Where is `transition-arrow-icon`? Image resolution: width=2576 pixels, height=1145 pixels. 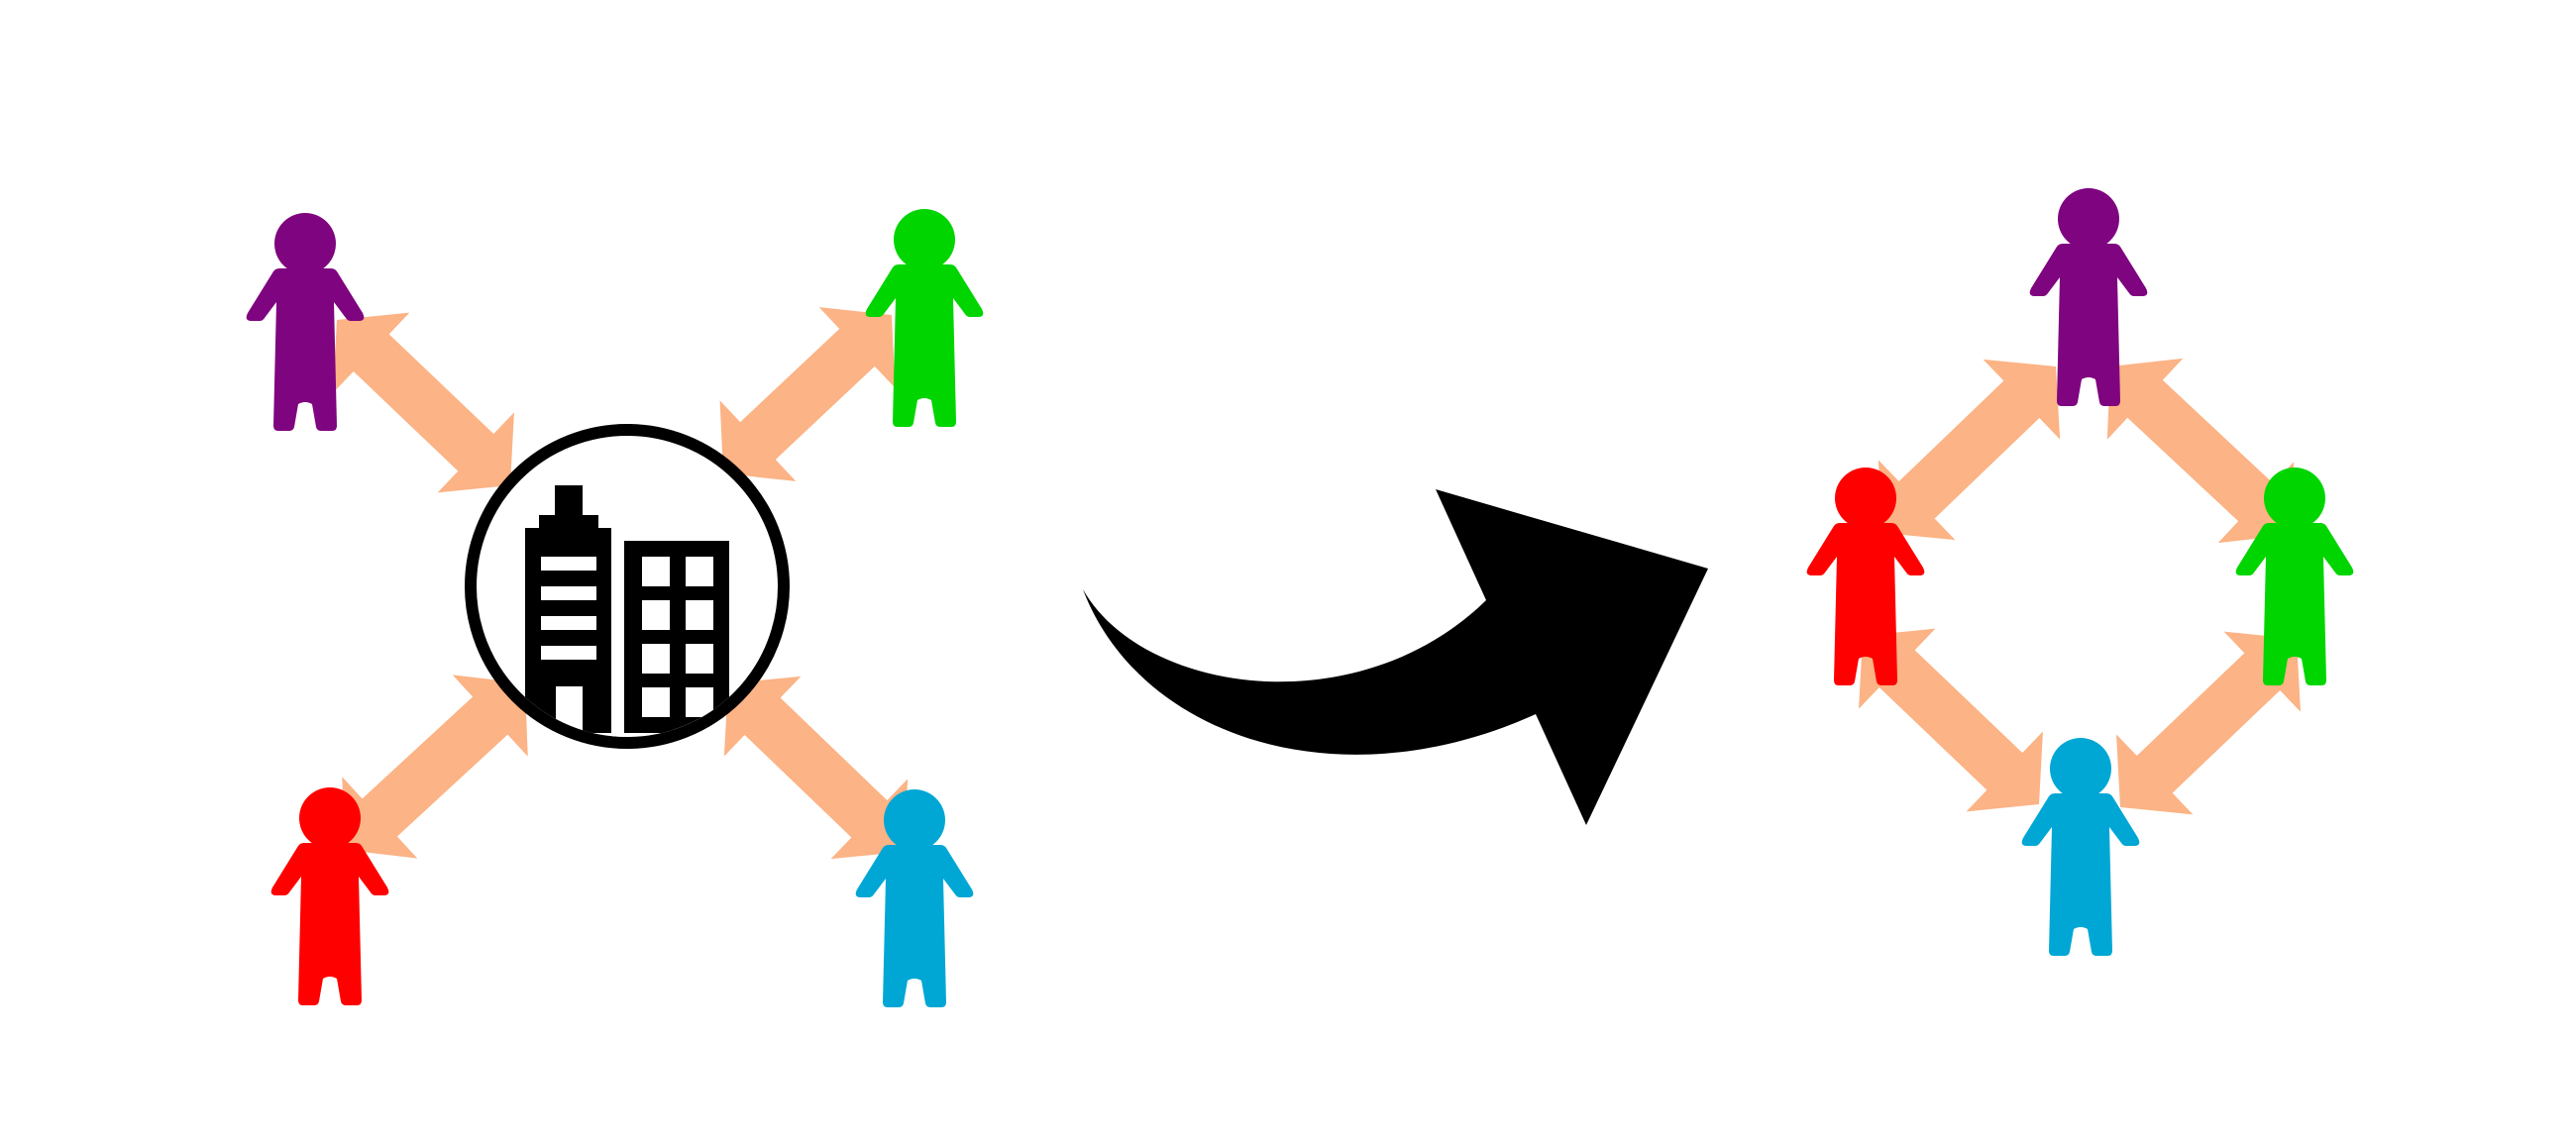
transition-arrow-icon is located at coordinates (1395, 657).